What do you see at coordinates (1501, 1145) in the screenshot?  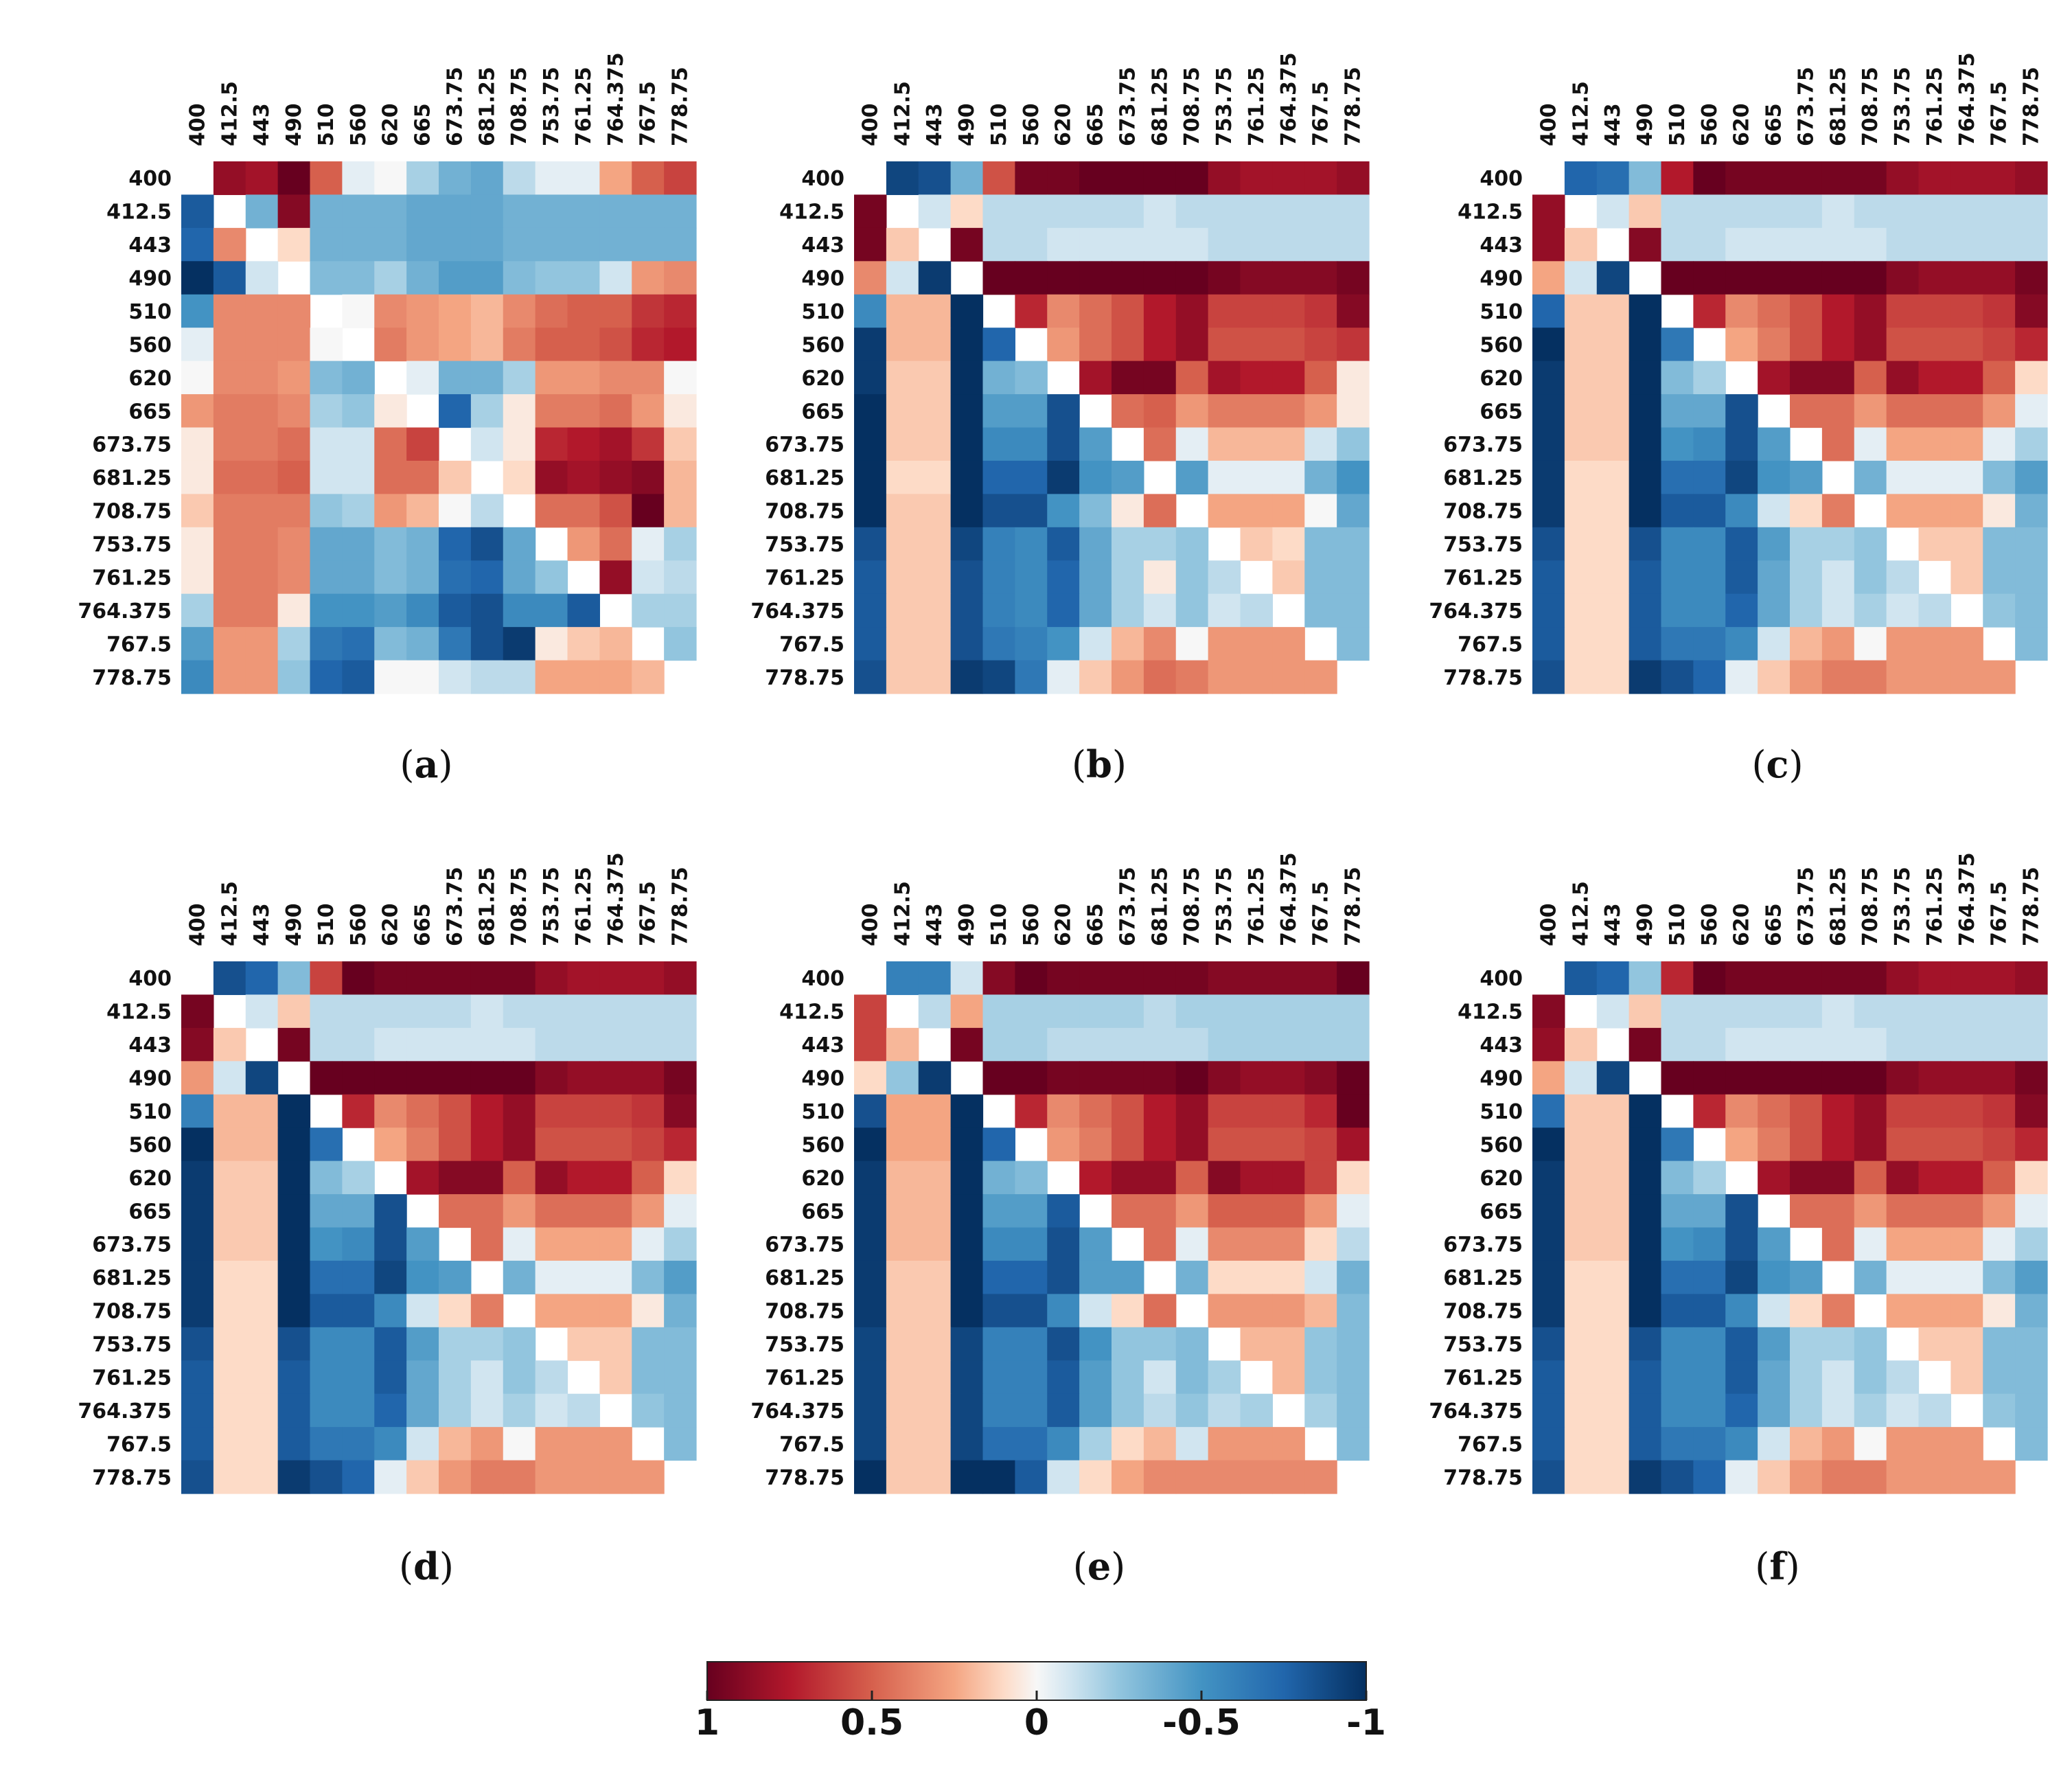 I see `y-tick-label: 560` at bounding box center [1501, 1145].